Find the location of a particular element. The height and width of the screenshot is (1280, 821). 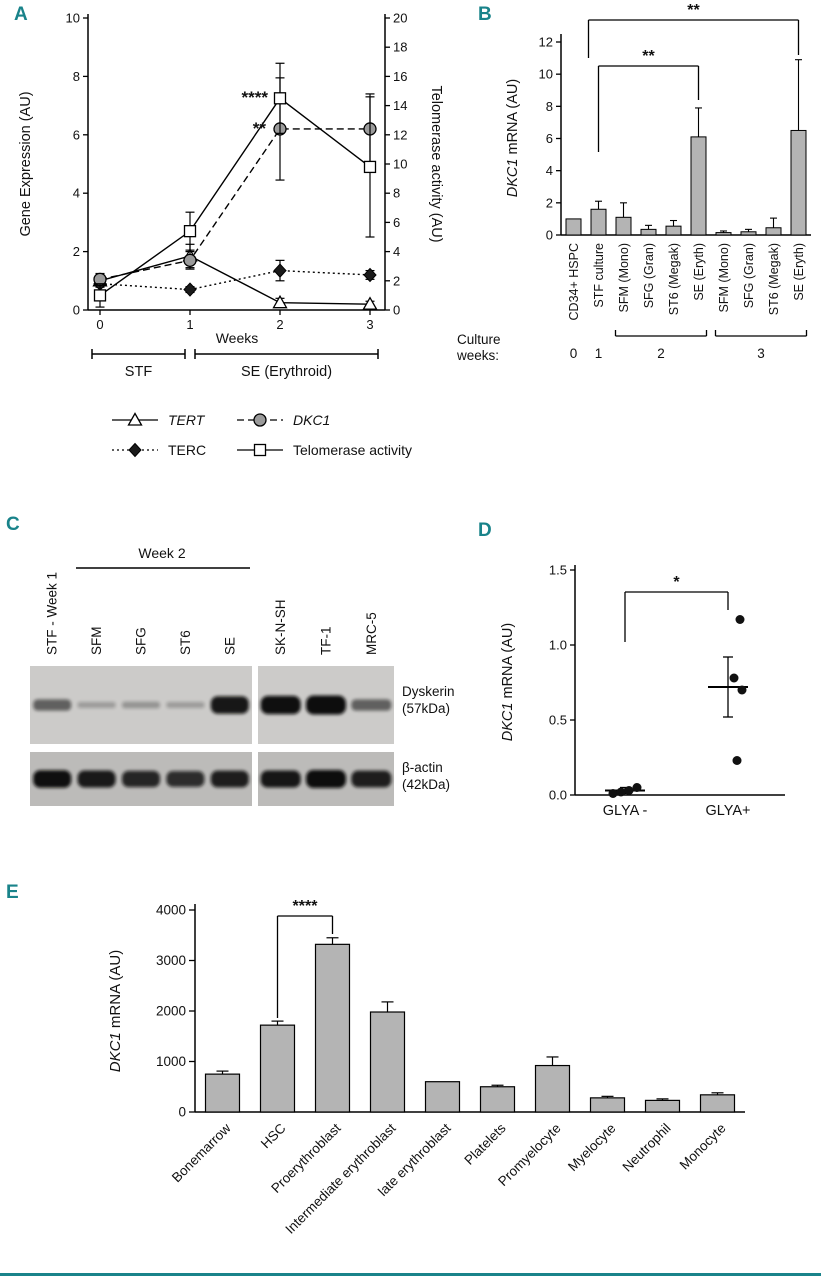

x-tick-label: 0 is located at coordinates (99, 324).